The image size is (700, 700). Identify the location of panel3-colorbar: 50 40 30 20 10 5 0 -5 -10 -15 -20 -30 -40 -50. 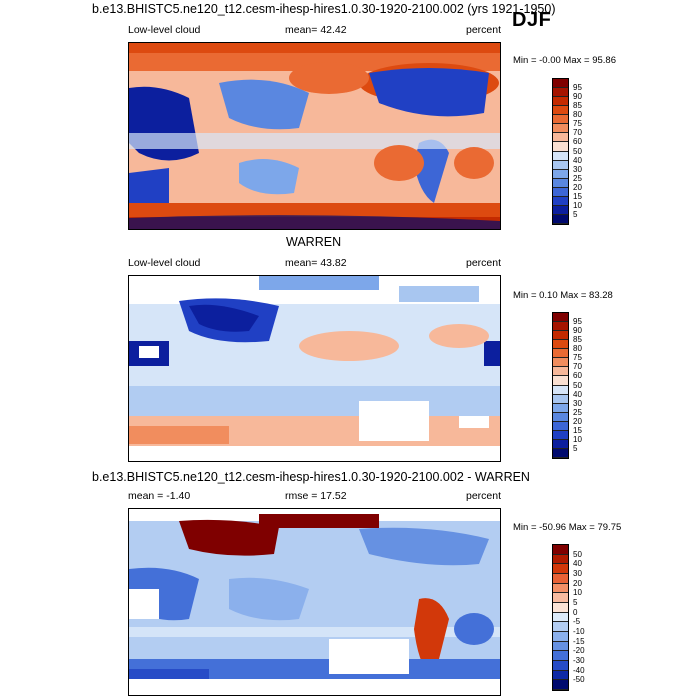
(568, 617).